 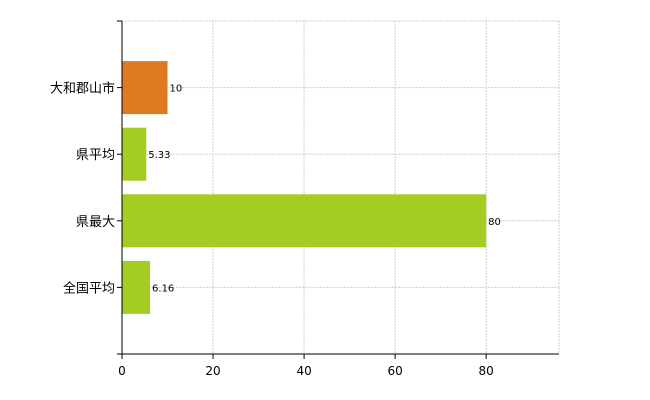 What do you see at coordinates (212, 371) in the screenshot?
I see `x-tick-label: 20` at bounding box center [212, 371].